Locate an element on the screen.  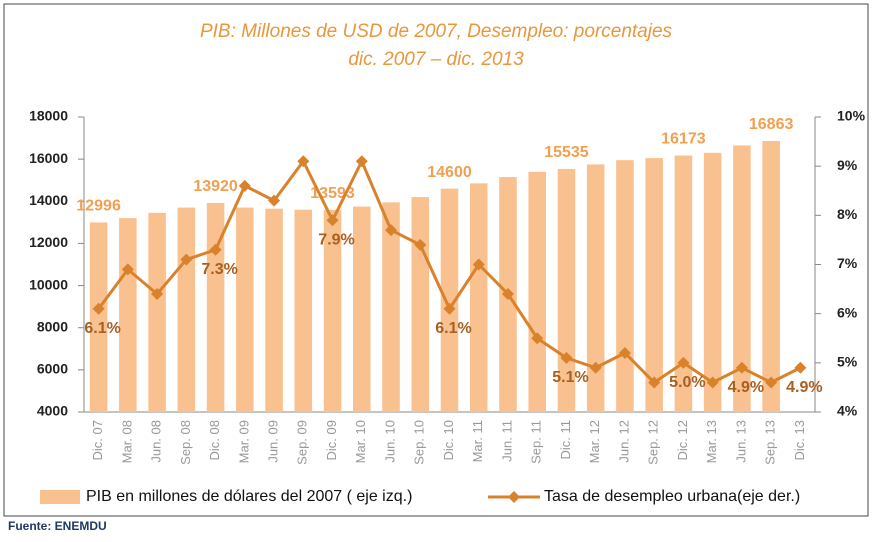
x-tick-label: Dic. 11 is located at coordinates (565, 440).